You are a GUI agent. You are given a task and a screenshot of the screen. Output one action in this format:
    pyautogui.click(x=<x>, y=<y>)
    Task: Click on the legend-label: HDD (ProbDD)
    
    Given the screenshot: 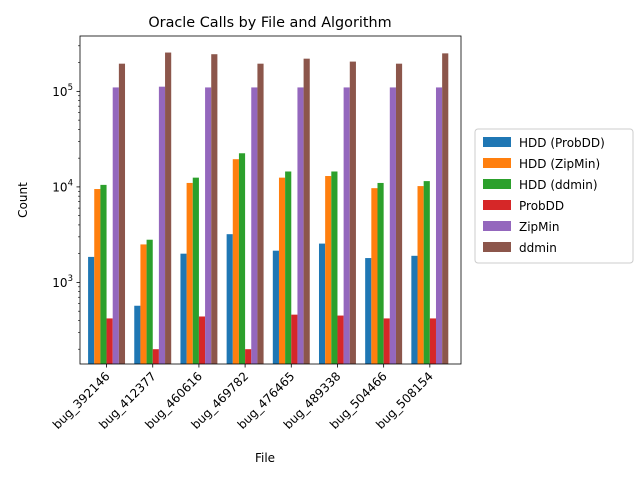 What is the action you would take?
    pyautogui.click(x=562, y=143)
    